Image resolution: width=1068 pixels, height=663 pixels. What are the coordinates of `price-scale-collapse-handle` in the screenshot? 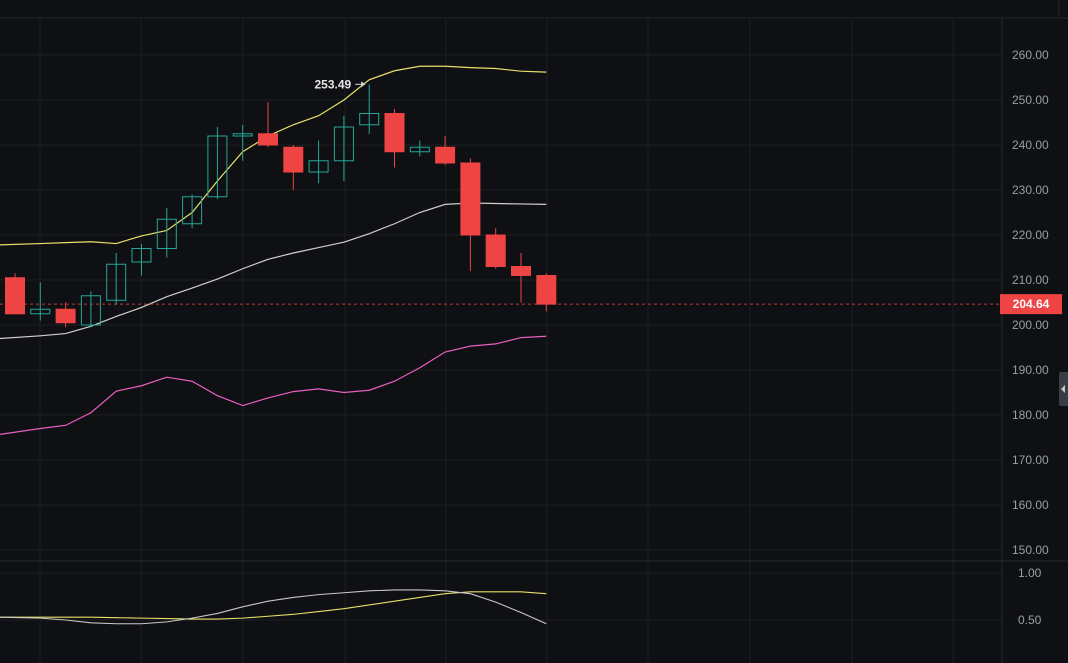 It's located at (1063, 389).